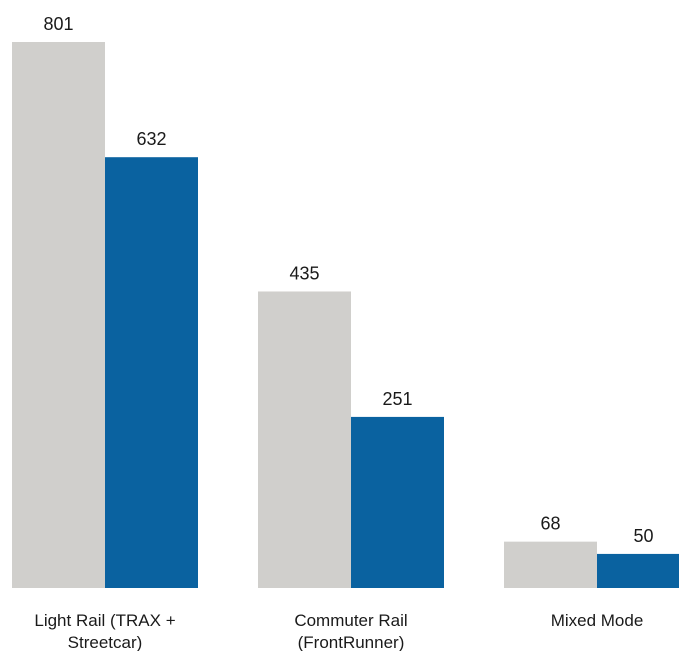 This screenshot has width=679, height=651. I want to click on bar-series2-cat1, so click(151, 373).